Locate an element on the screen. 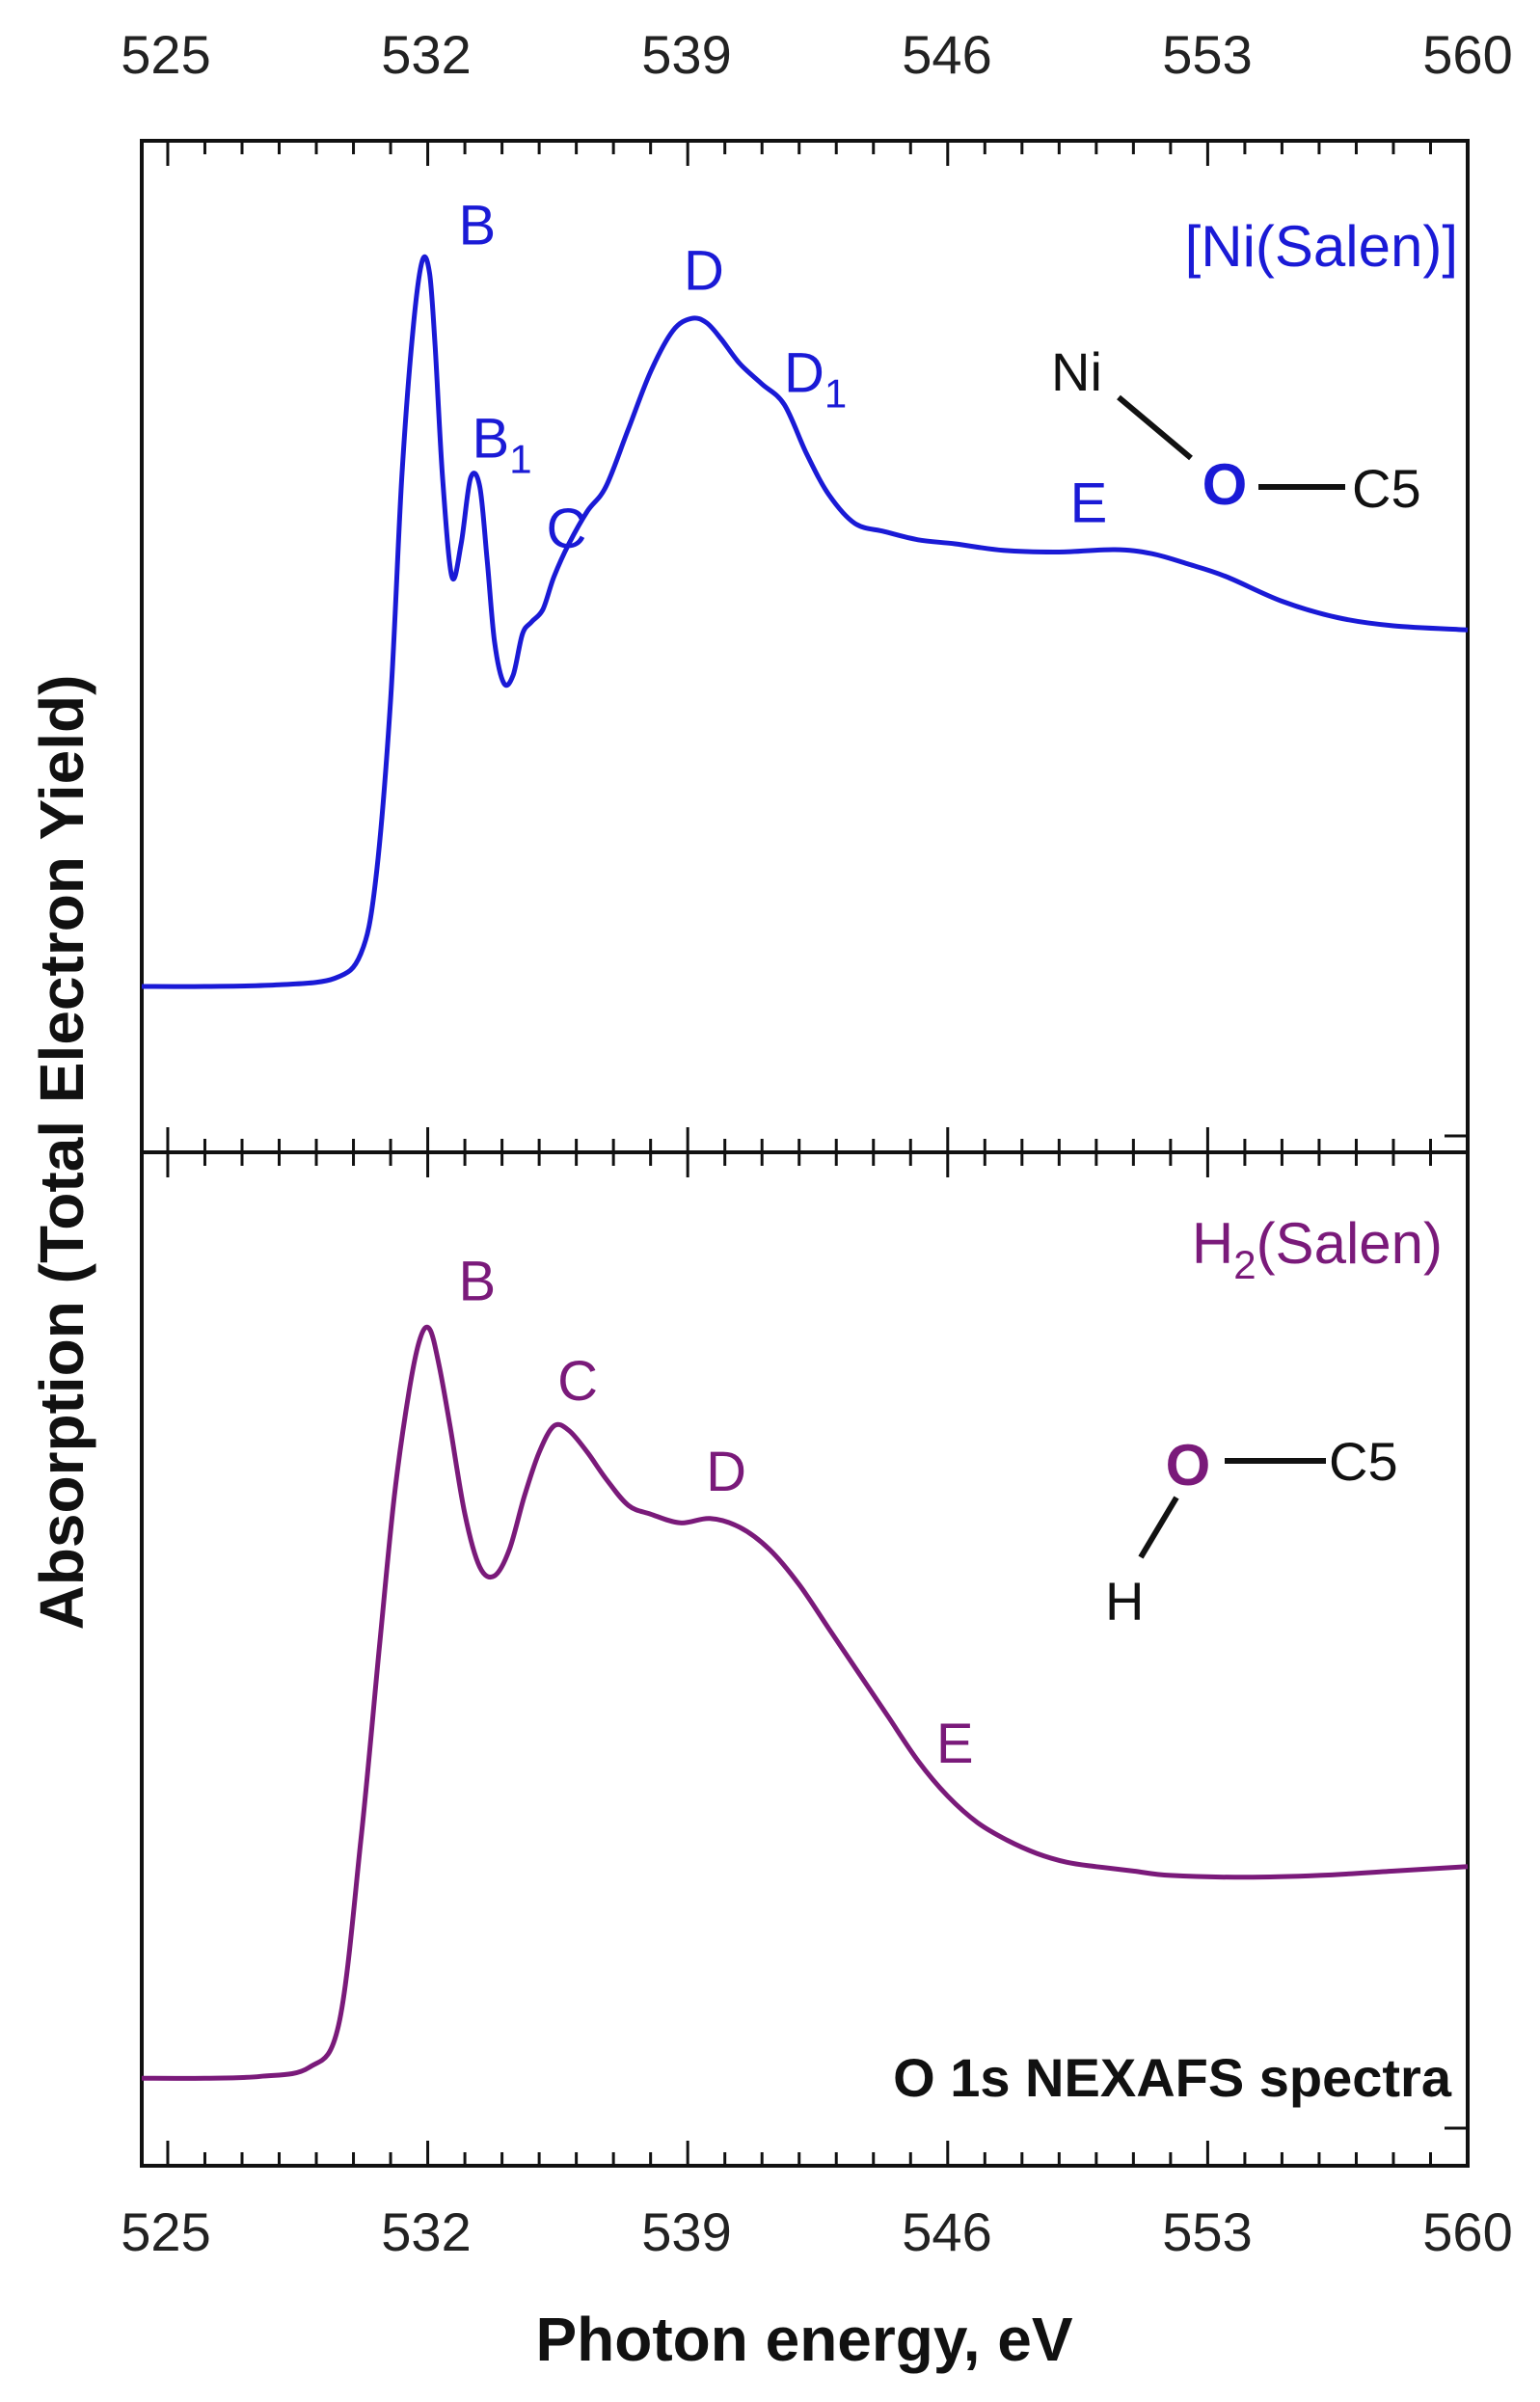 This screenshot has height=2402, width=1540. bond-ni-o is located at coordinates (1155, 428).